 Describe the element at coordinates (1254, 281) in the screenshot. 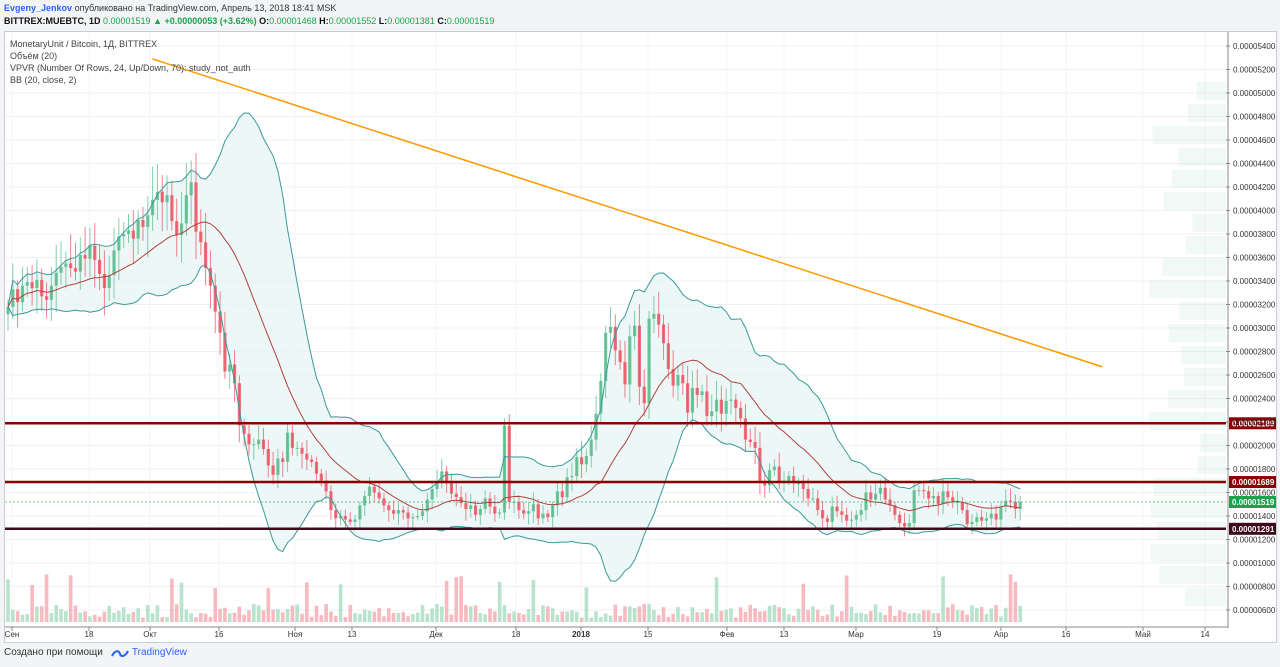

I see `price-tick-label: 0.00003400` at that location.